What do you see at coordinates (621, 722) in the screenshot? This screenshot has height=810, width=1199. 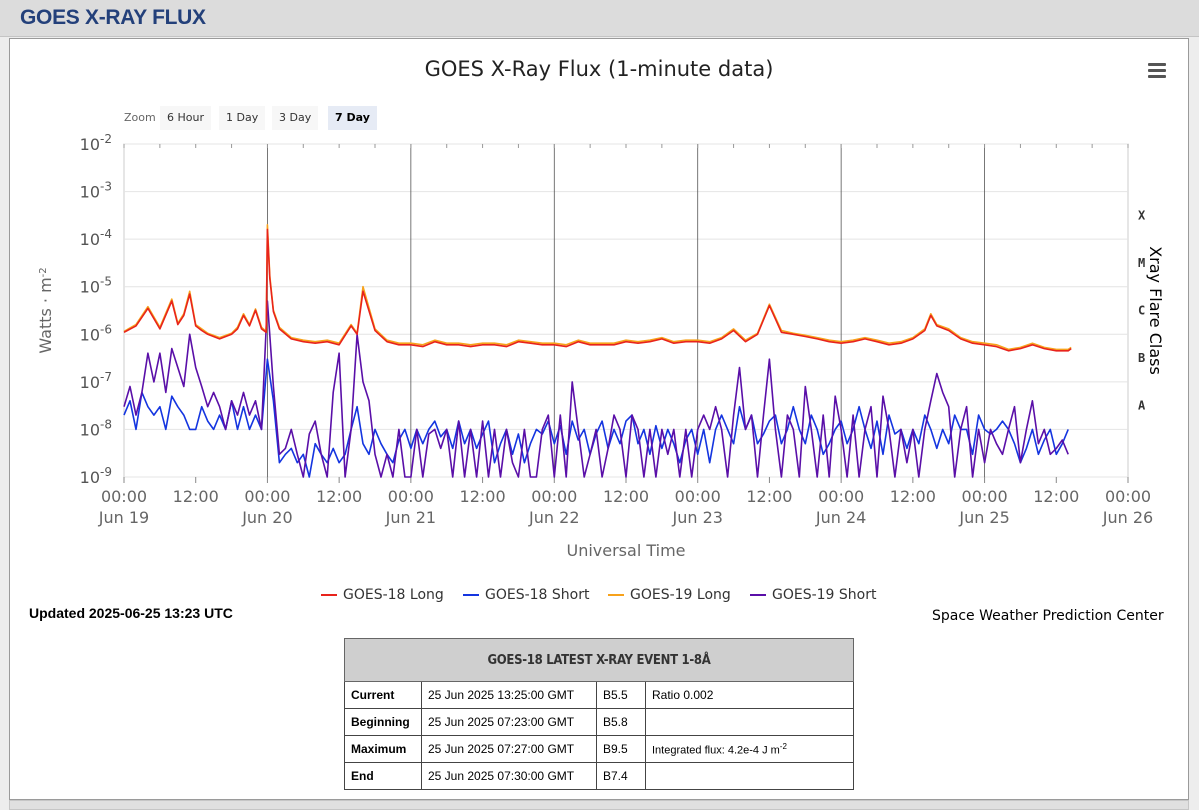 I see `event-row-class: B5.8` at bounding box center [621, 722].